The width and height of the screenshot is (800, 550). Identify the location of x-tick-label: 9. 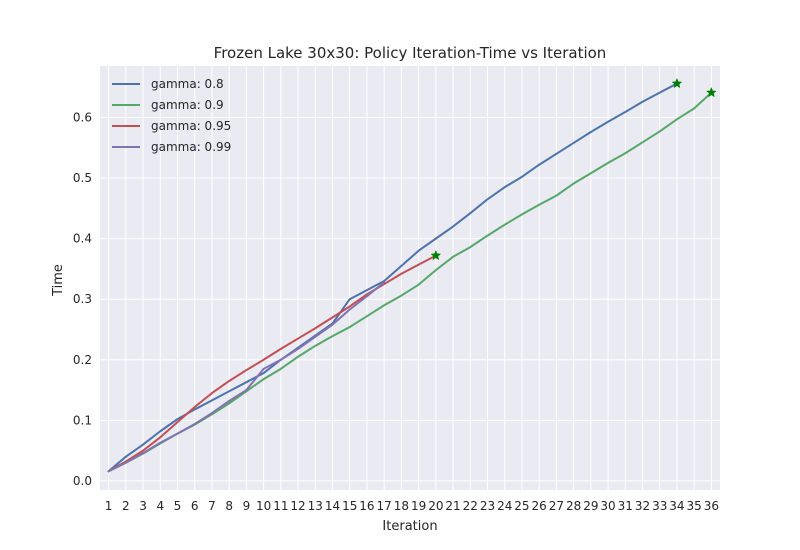
(247, 506).